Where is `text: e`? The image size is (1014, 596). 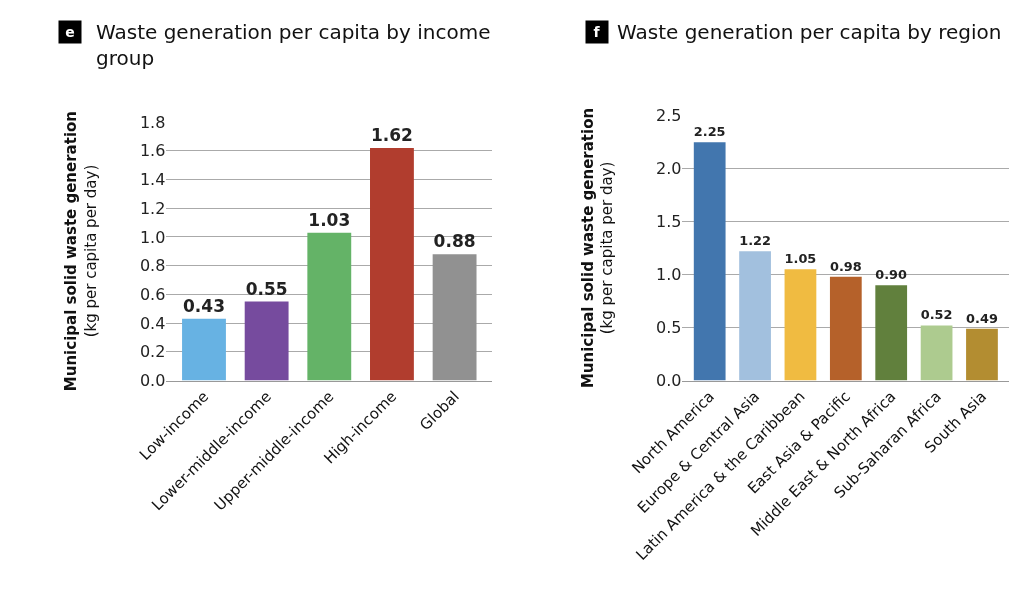
text: e is located at coordinates (70, 32).